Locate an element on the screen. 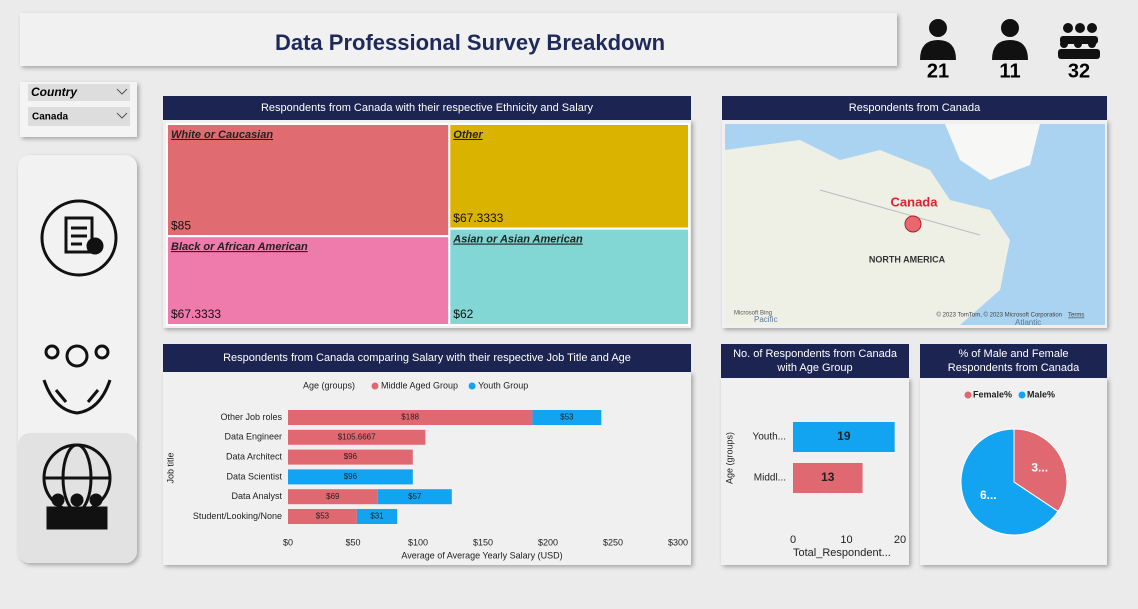 This screenshot has width=1138, height=609. data-label: 13 is located at coordinates (828, 477).